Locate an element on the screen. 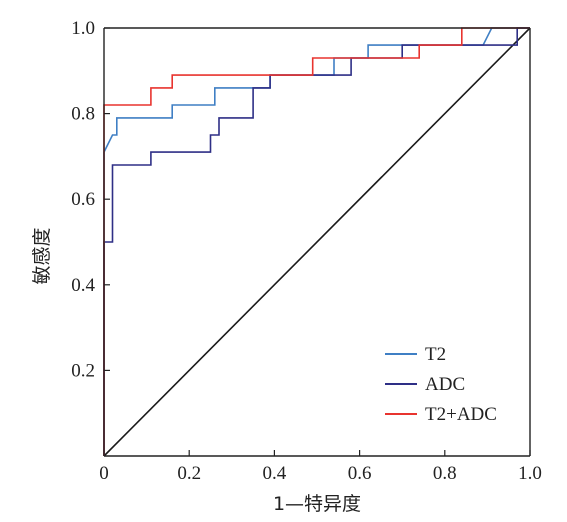  x-tick-label: 0.2 is located at coordinates (189, 473).